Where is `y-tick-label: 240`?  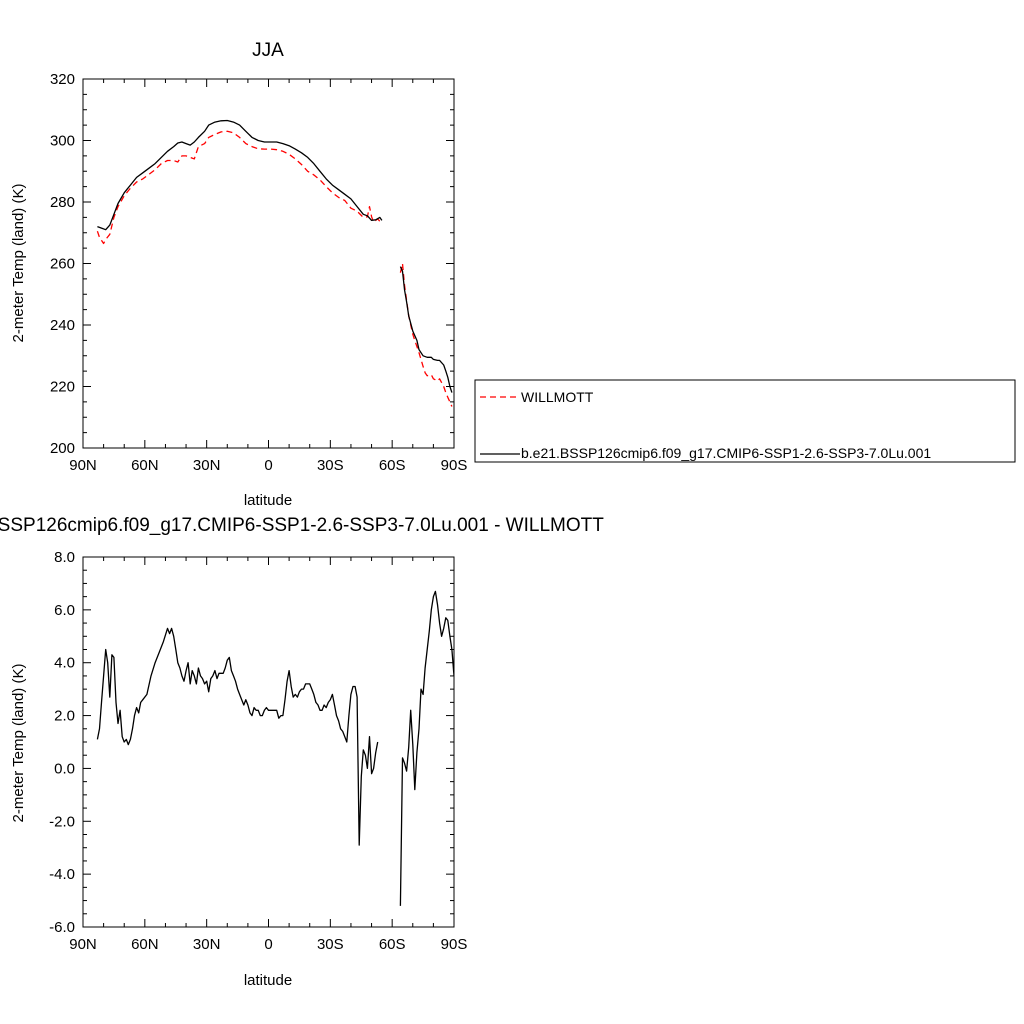
y-tick-label: 240 is located at coordinates (62, 325).